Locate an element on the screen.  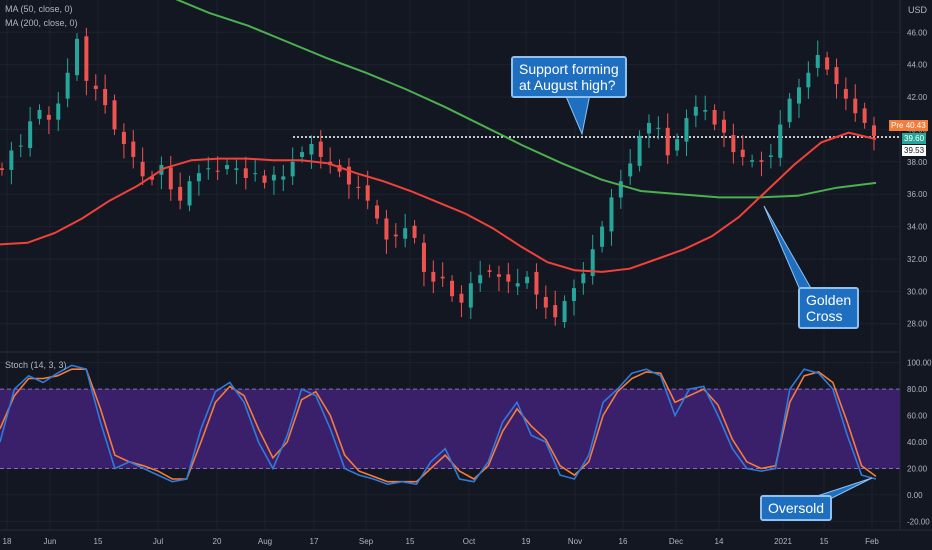
time-tick-label: Feb is located at coordinates (872, 541).